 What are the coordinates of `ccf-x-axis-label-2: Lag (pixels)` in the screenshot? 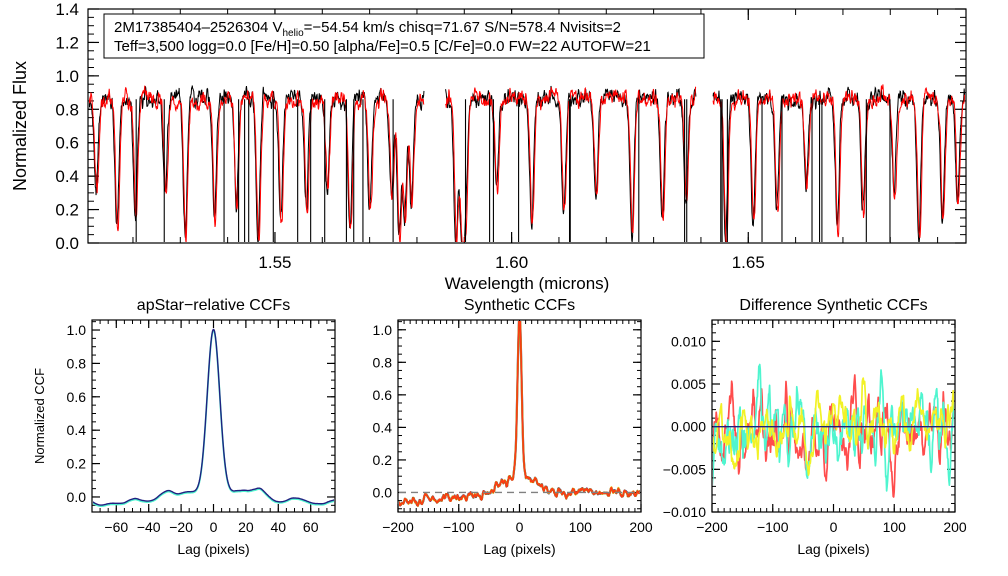 It's located at (833, 549).